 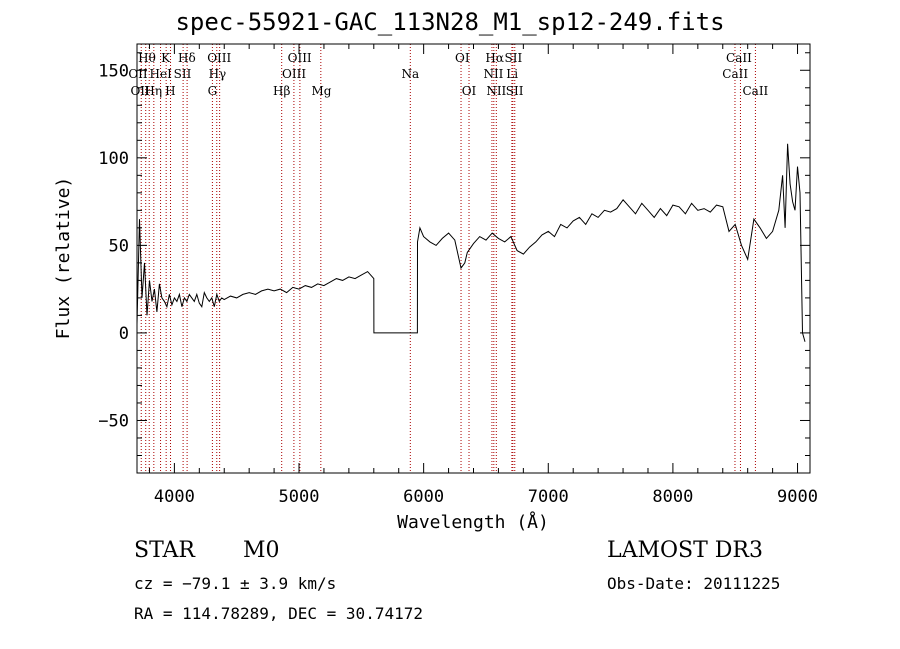 What do you see at coordinates (119, 246) in the screenshot?
I see `y-tick-label-2: 50` at bounding box center [119, 246].